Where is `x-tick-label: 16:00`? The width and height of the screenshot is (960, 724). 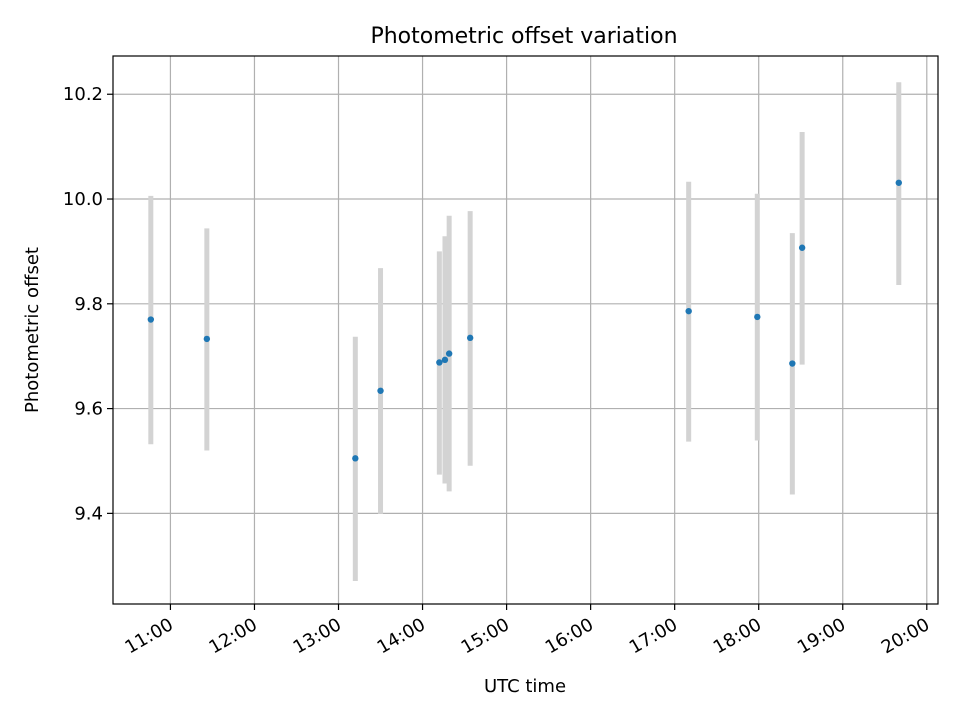
x-tick-label: 16:00 is located at coordinates (569, 636).